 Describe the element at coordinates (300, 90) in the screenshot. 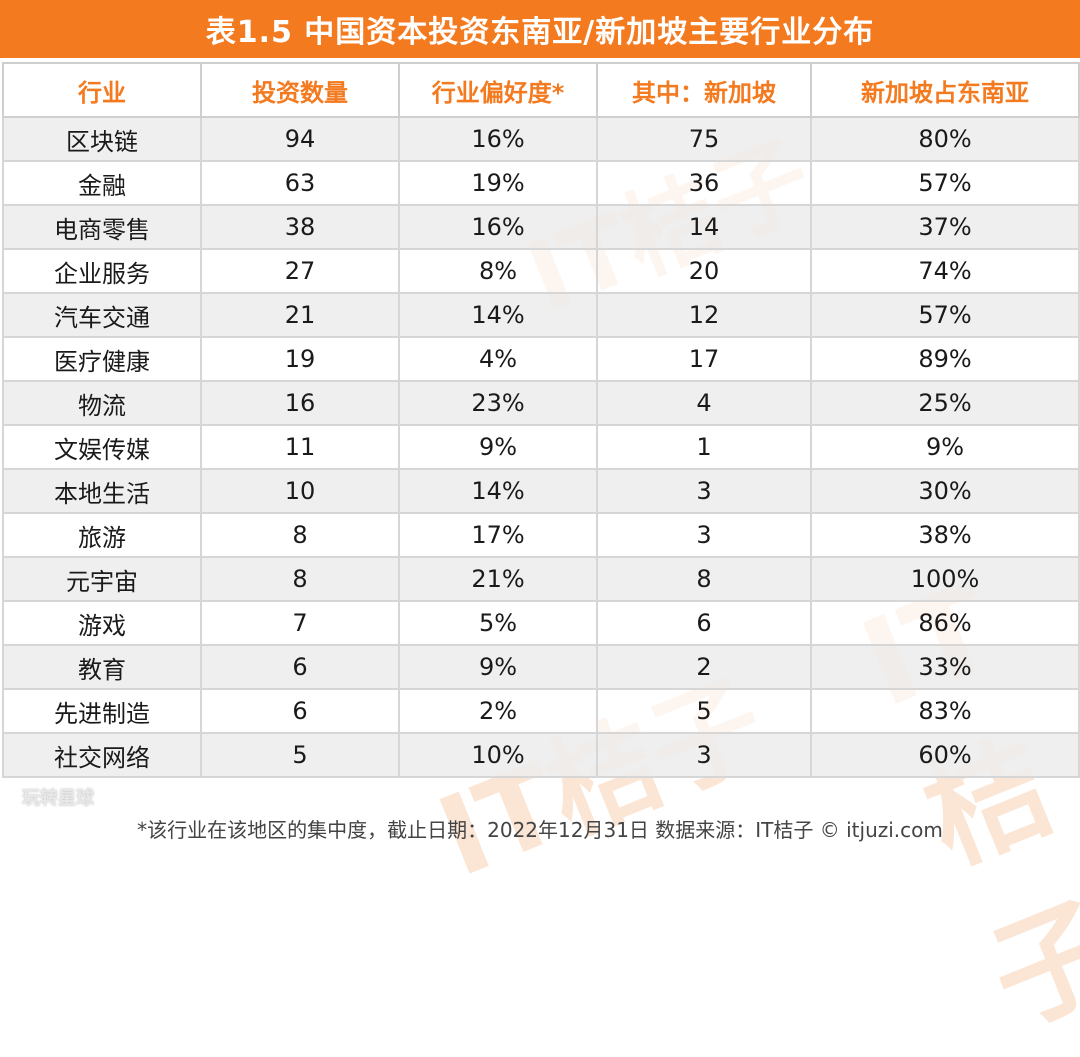

I see `header-investment-count: 投资数量` at that location.